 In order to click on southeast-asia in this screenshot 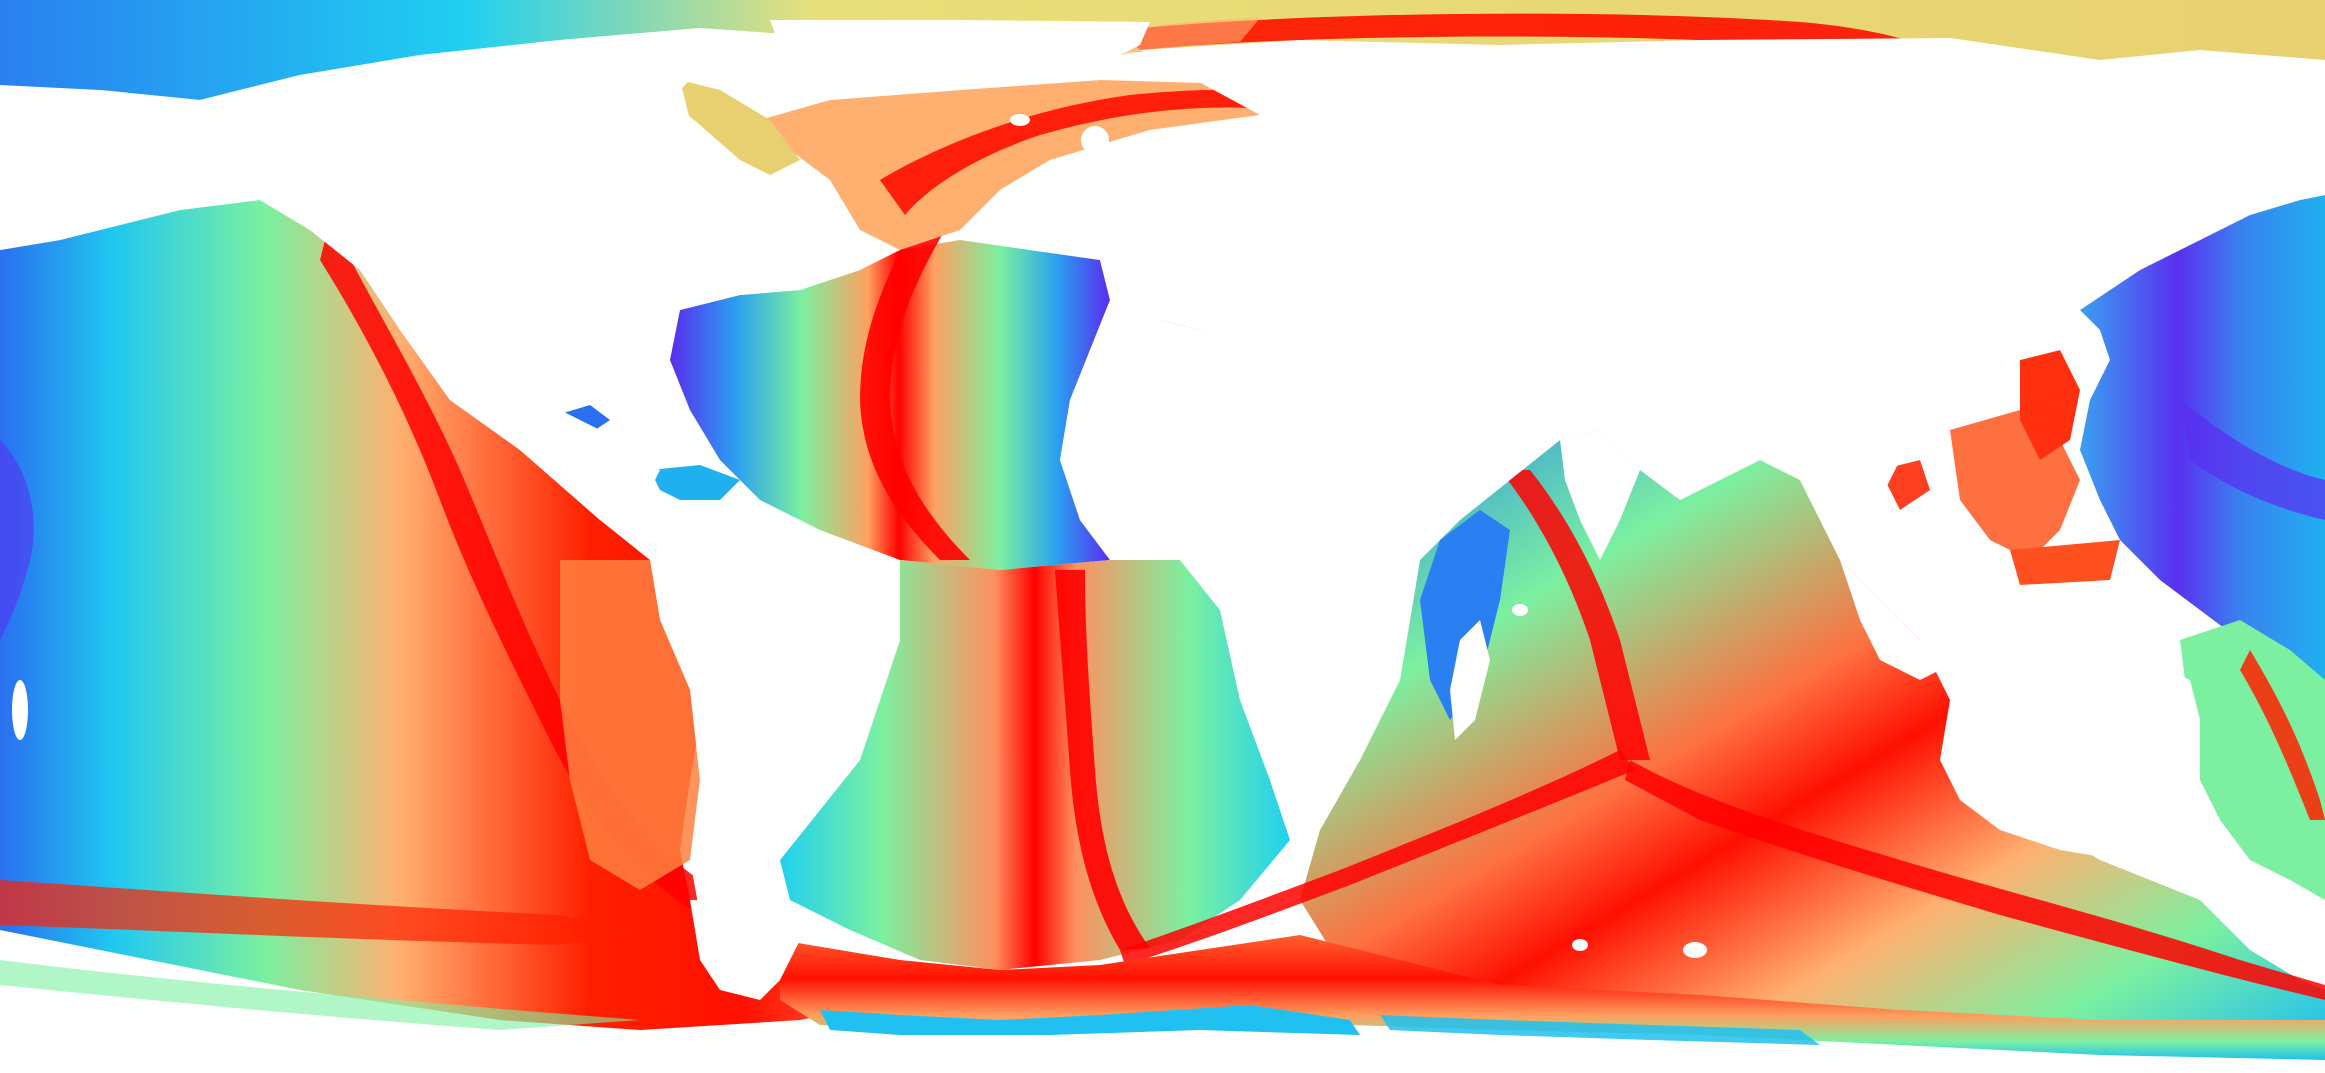, I will do `click(1980, 620)`.